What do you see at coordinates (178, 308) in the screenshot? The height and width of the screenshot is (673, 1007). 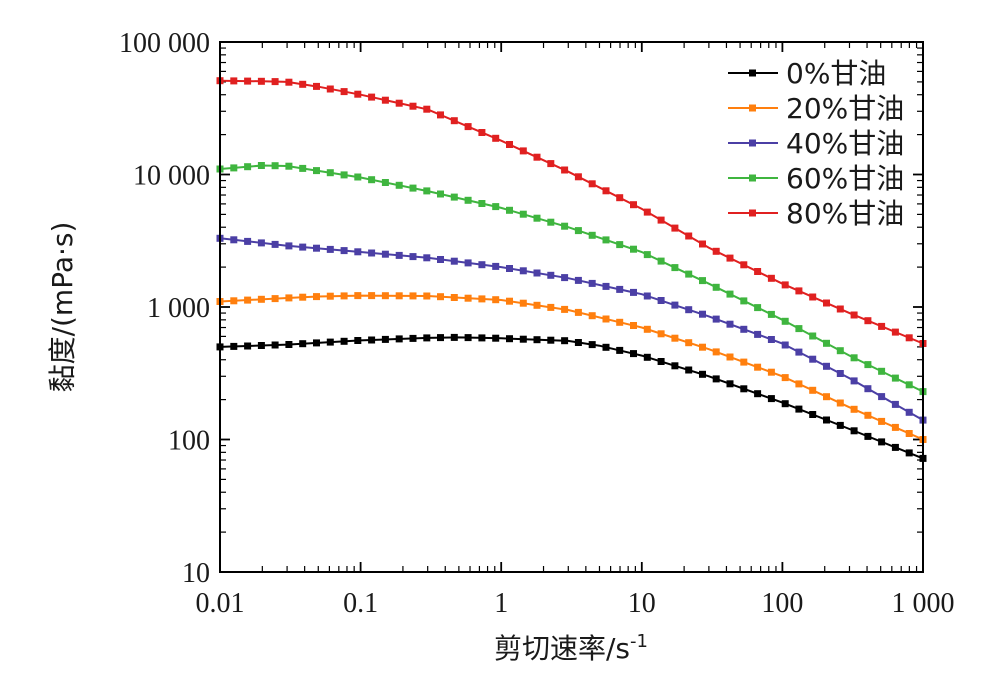 I see `y-tick-label: 1 000` at bounding box center [178, 308].